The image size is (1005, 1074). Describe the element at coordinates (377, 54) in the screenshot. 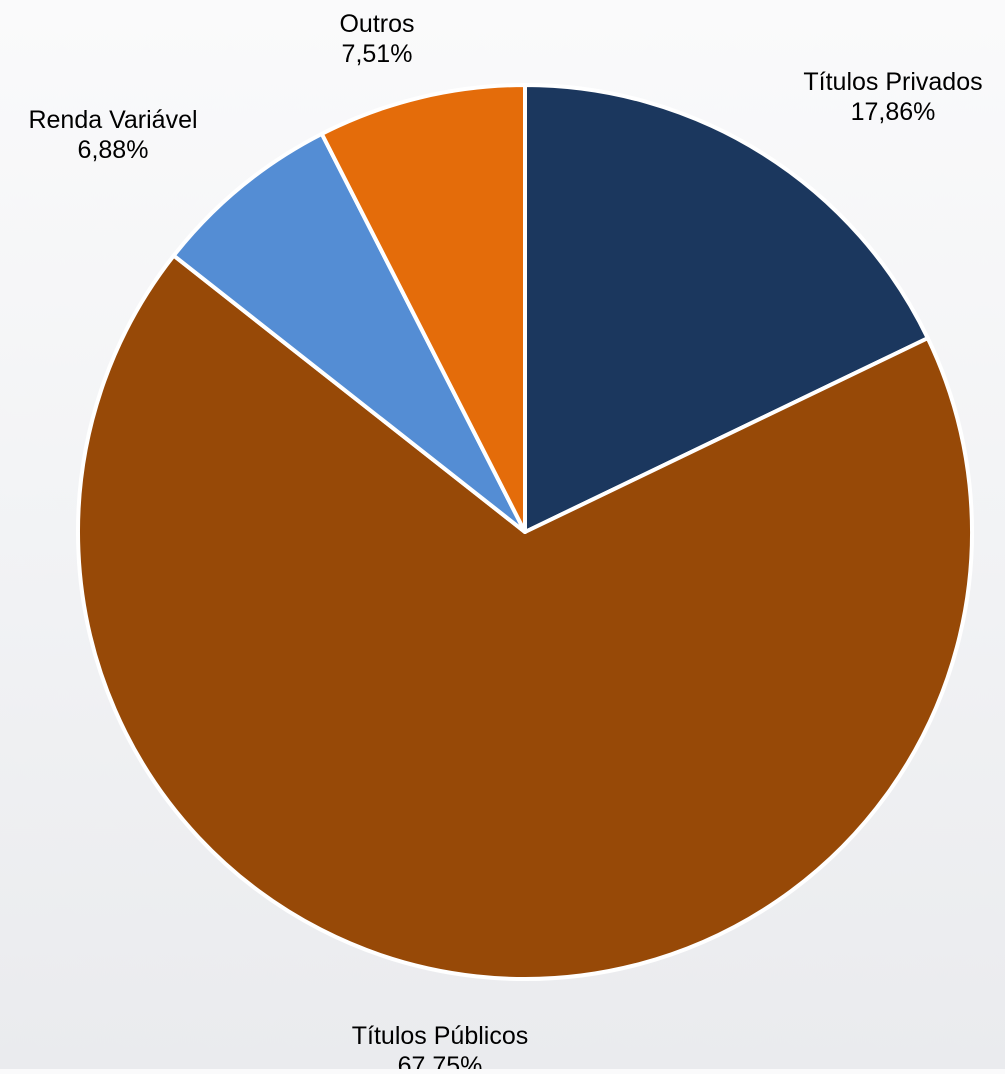

I see `data-label-value: 7,51%` at that location.